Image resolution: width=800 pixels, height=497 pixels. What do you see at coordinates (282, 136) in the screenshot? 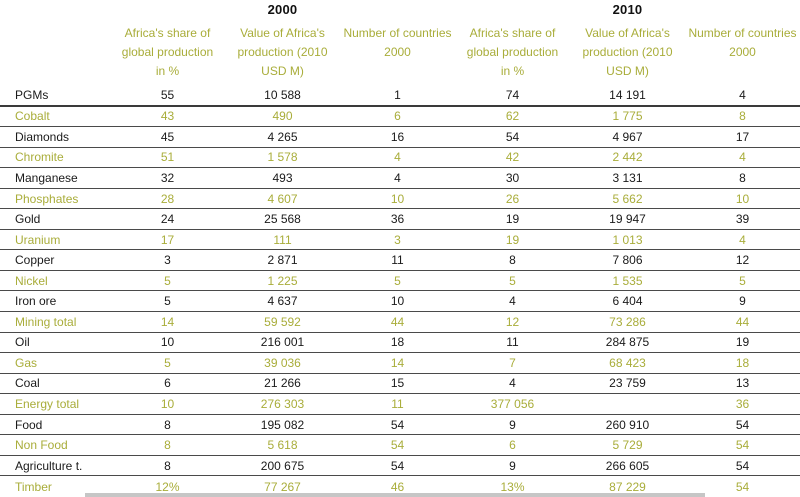
I see `cell-value: 4 265` at bounding box center [282, 136].